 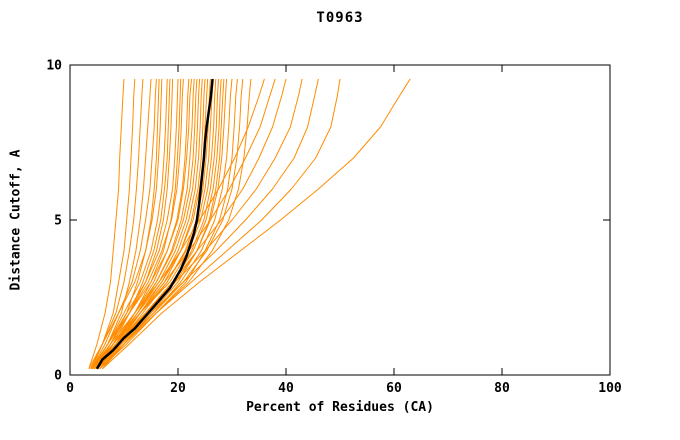 What do you see at coordinates (340, 18) in the screenshot?
I see `chart-title: T0963` at bounding box center [340, 18].